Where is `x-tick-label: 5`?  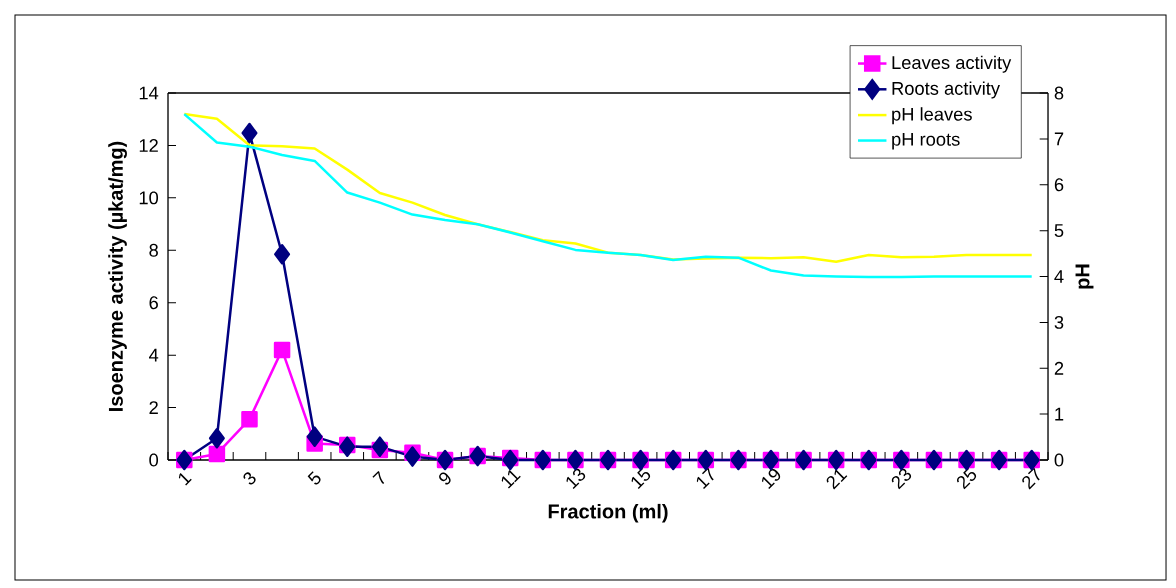
x-tick-label: 5 is located at coordinates (314, 478).